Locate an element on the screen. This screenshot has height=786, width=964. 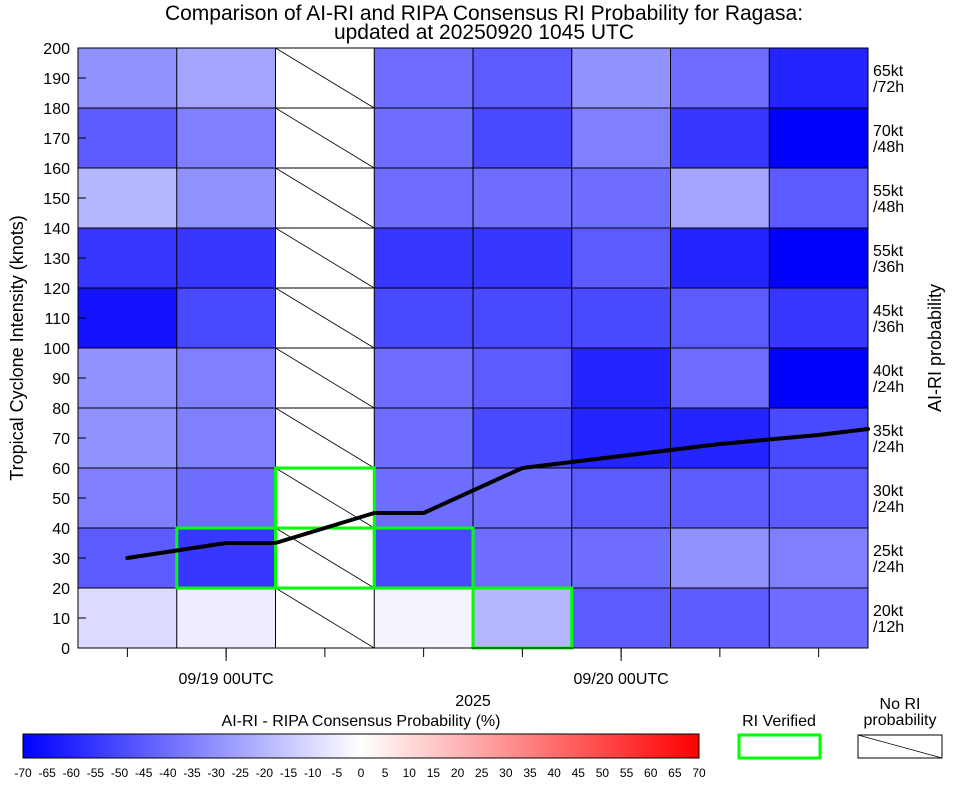
right-axis-label-line1: 20kt is located at coordinates (888, 611).